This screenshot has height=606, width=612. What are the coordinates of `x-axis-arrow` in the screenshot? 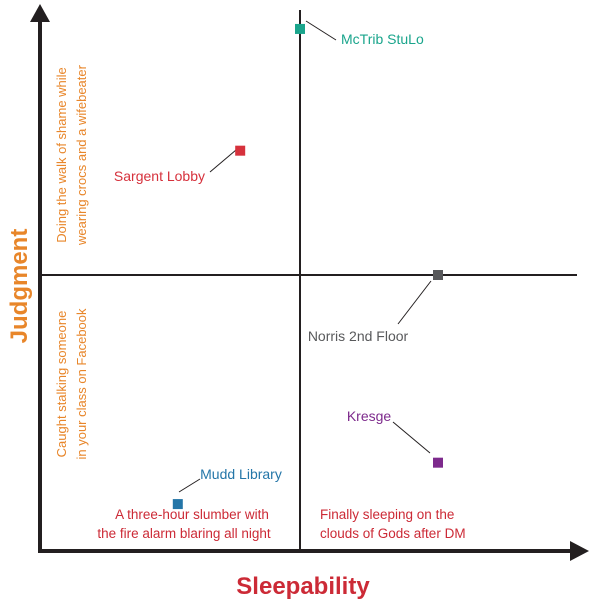 It's located at (579, 551).